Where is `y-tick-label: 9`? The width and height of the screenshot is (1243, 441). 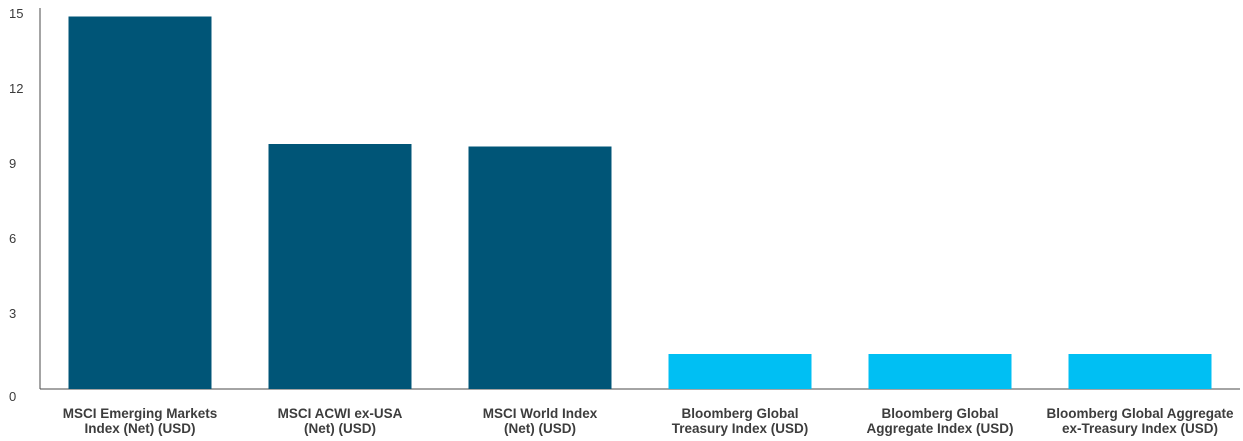
y-tick-label: 9 is located at coordinates (12, 163).